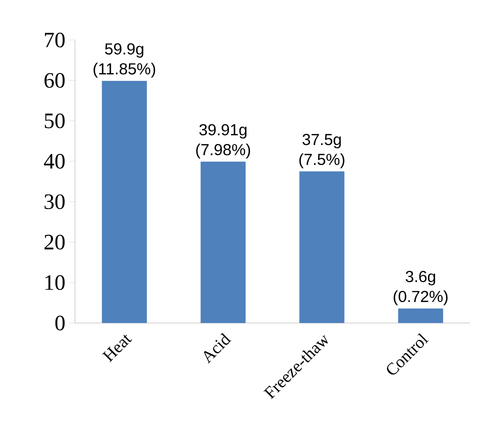 This screenshot has height=435, width=477. What do you see at coordinates (223, 141) in the screenshot?
I see `data-label: 39.91g (7.98%)` at bounding box center [223, 141].